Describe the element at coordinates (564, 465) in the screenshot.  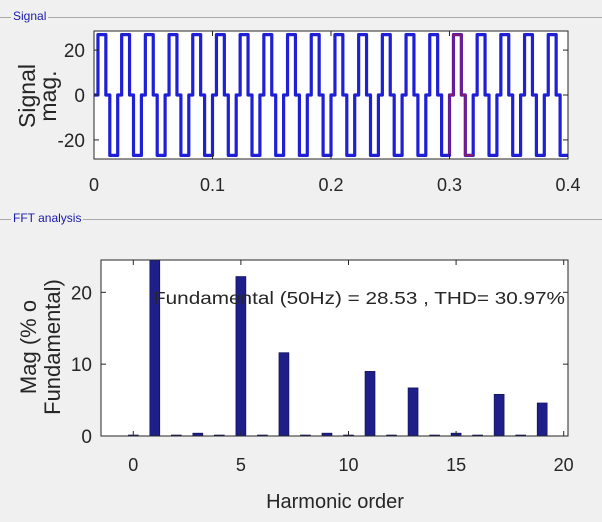
I see `fft-x-tick-label: 20` at that location.